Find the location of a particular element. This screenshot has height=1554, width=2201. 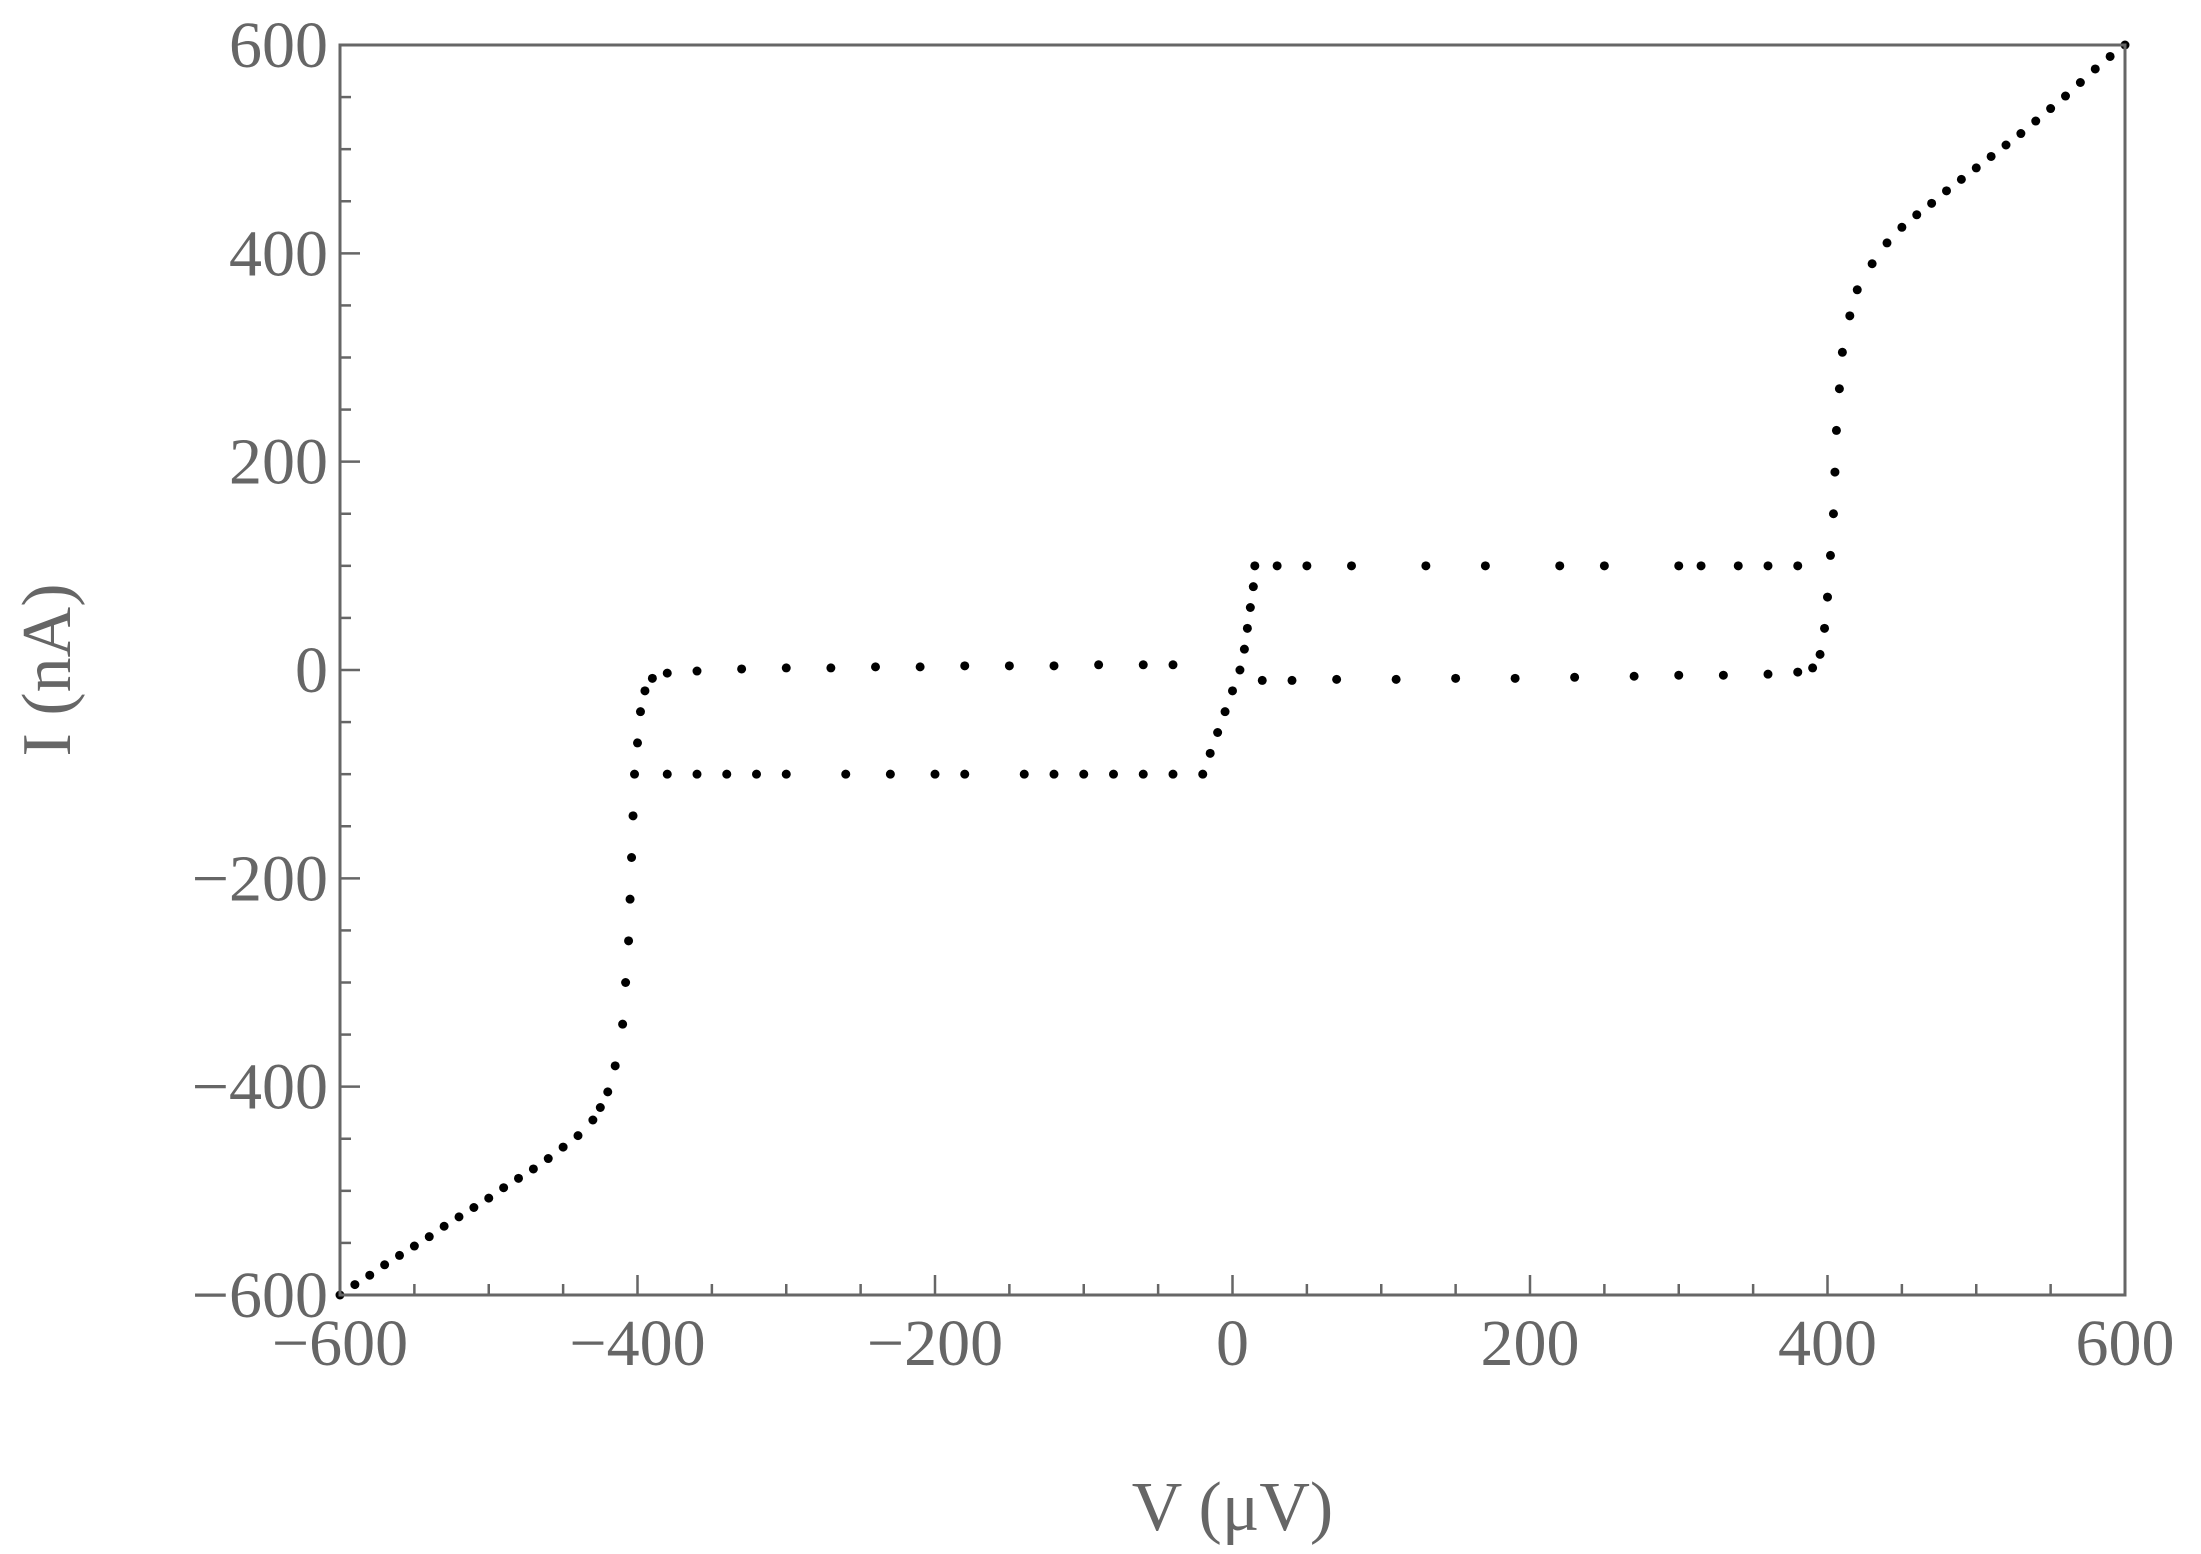

y-tick-label: 0 is located at coordinates (311, 670).